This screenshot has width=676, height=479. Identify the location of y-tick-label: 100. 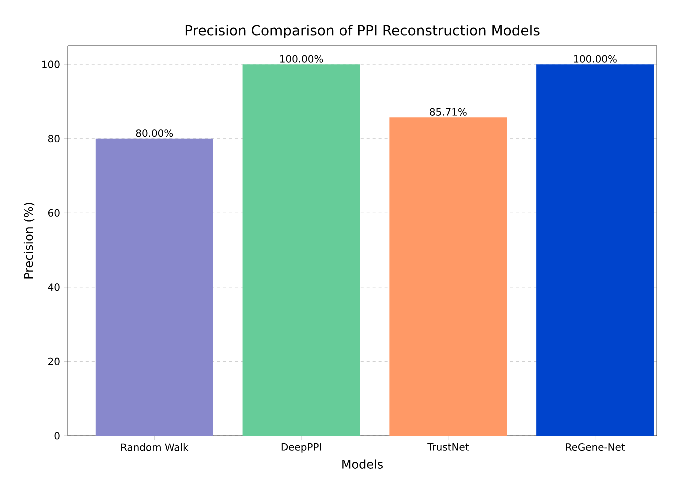
(51, 64).